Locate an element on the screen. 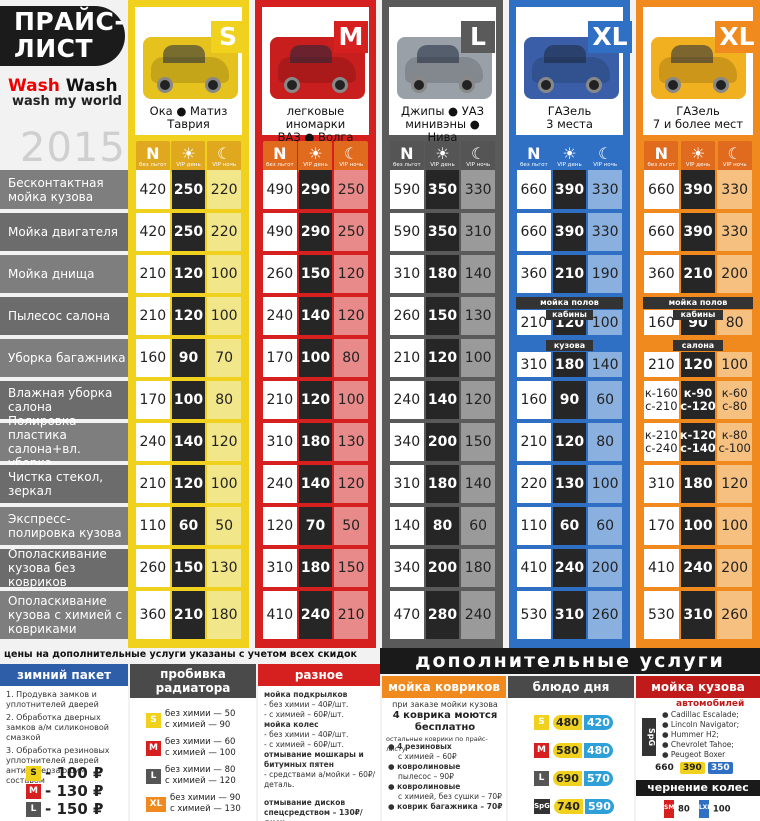 The height and width of the screenshot is (821, 760). category-label-2: минивэны ● Нива is located at coordinates (442, 130).